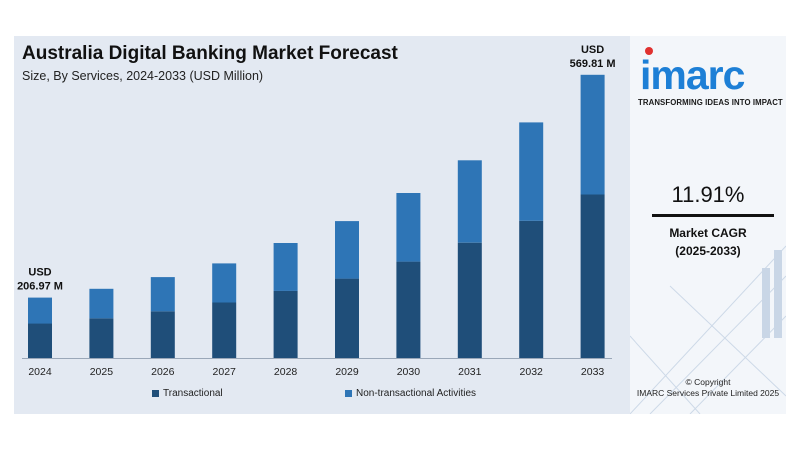  I want to click on data-label-unit-2024: USD, so click(39, 273).